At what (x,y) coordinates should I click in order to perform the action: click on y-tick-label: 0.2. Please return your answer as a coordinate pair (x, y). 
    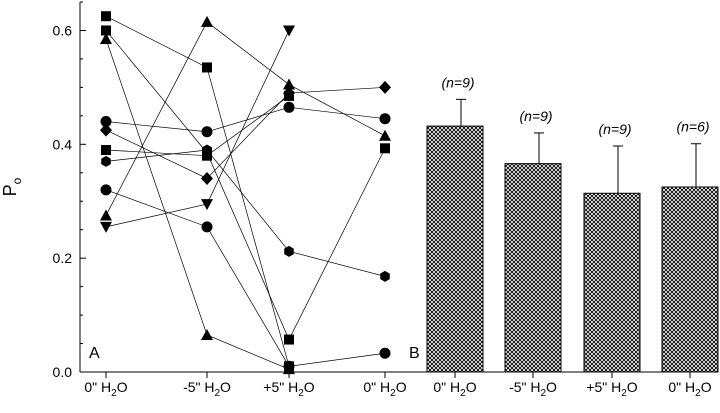
    Looking at the image, I should click on (63, 258).